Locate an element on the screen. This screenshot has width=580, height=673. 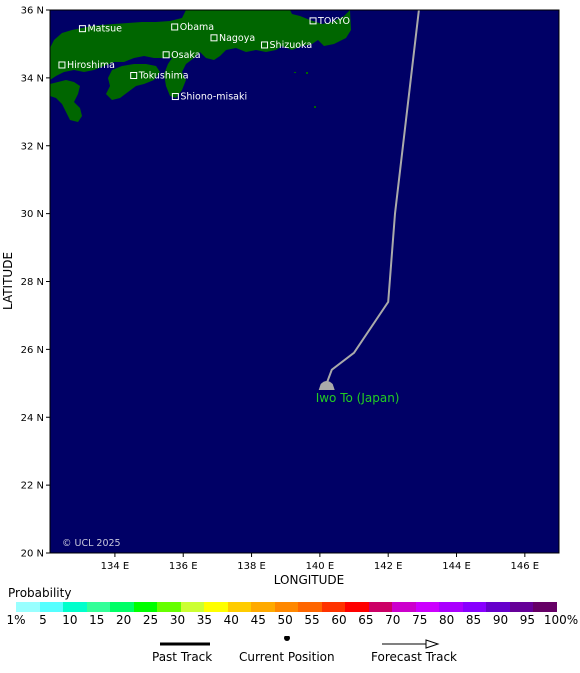
forecast-track-label: Forecast Track is located at coordinates (414, 657).